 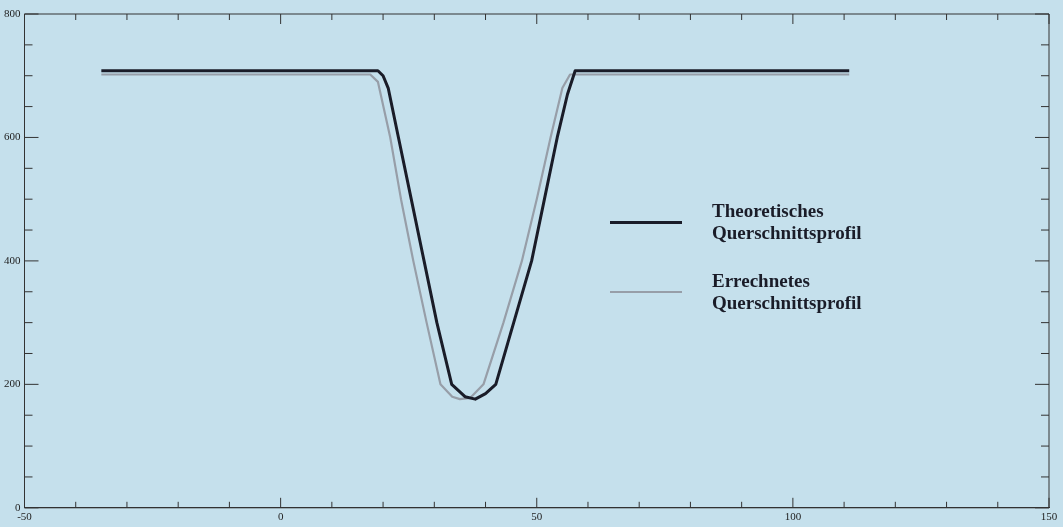 What do you see at coordinates (787, 222) in the screenshot?
I see `legend-label: Theoretisches Querschnittsprofil` at bounding box center [787, 222].